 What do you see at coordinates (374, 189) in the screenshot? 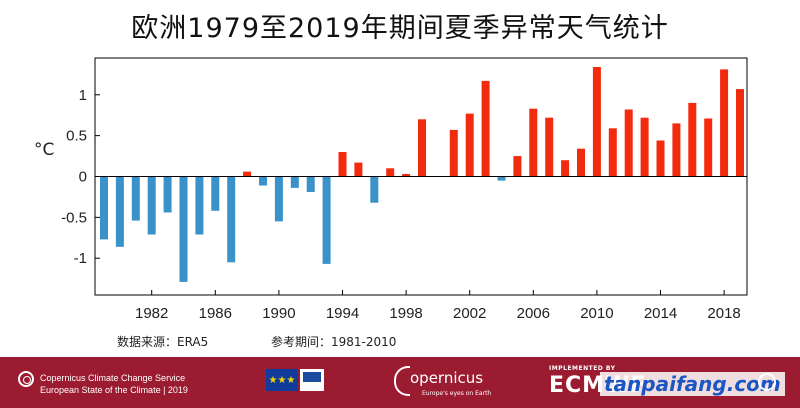
I see `bar-1996` at bounding box center [374, 189].